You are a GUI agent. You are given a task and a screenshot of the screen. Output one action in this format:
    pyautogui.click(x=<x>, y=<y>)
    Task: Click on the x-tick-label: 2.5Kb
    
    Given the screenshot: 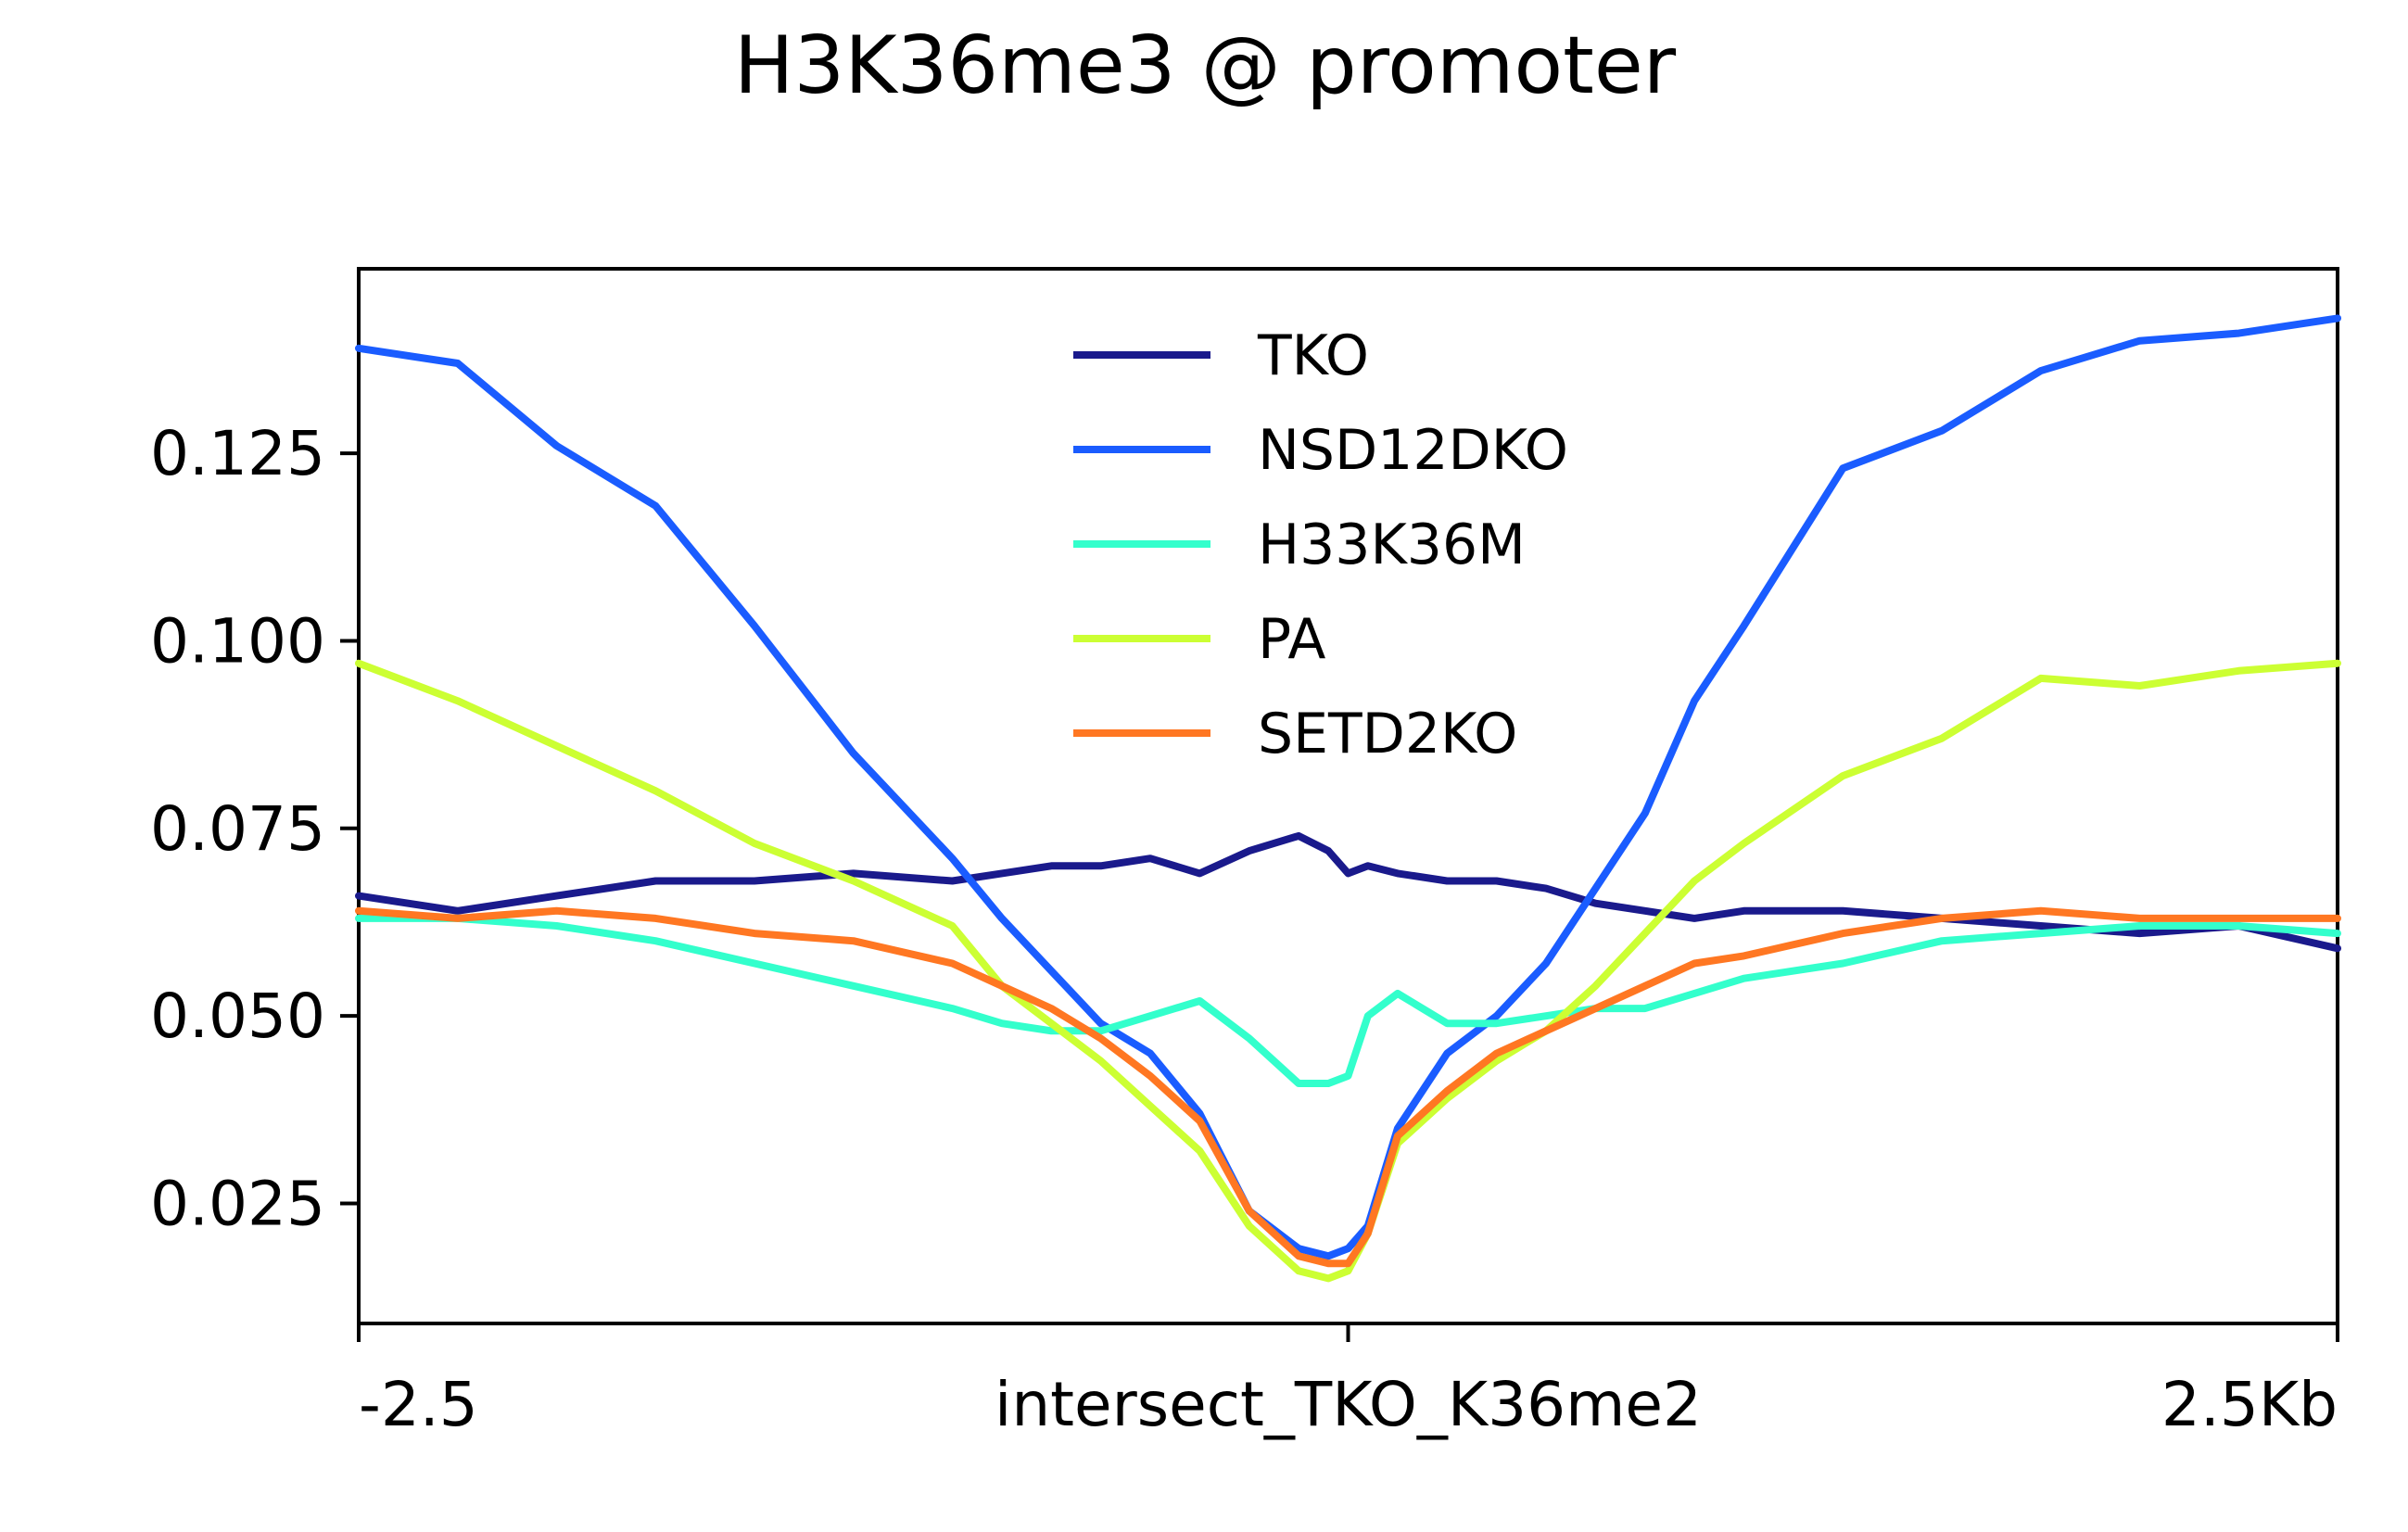 What is the action you would take?
    pyautogui.click(x=2249, y=1405)
    